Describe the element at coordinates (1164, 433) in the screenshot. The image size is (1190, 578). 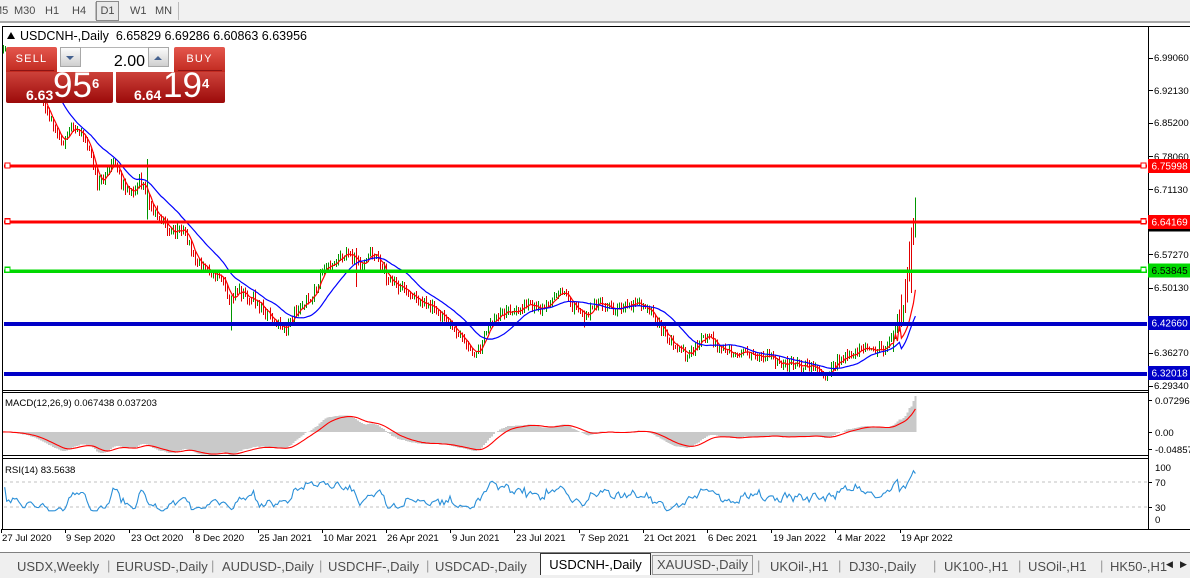
I see `svg-text: 0.00` at that location.